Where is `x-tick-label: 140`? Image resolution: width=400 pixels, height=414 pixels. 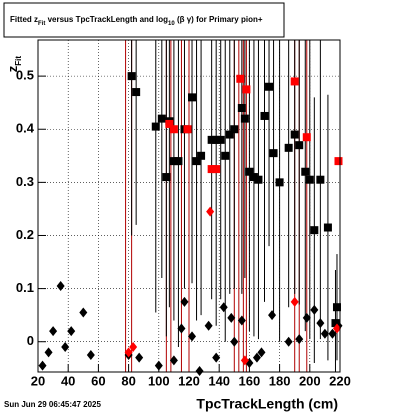
x-tick-label: 140 is located at coordinates (219, 380).